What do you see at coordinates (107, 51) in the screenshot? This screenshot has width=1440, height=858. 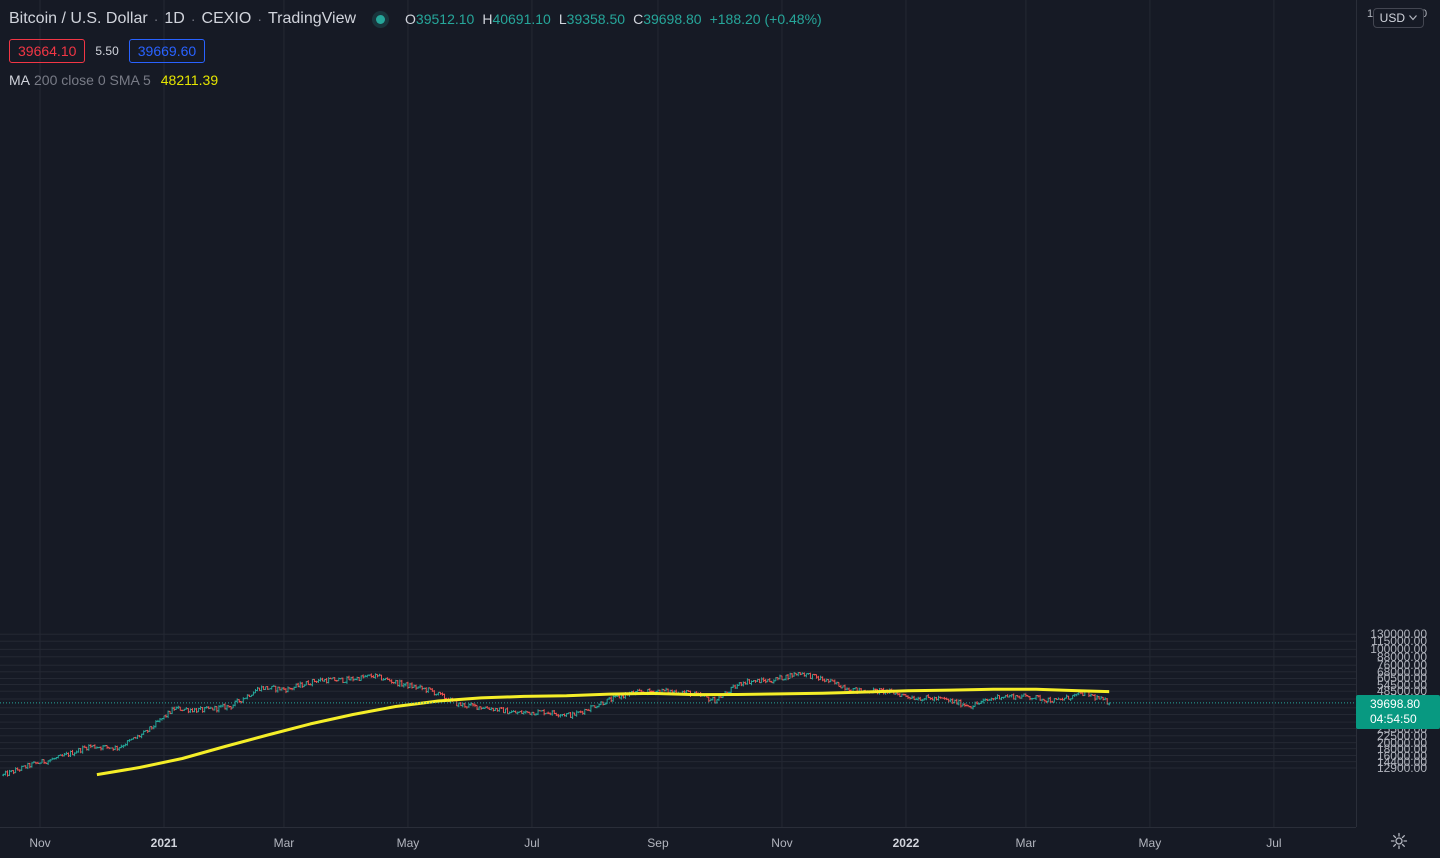 I see `spread-value: 5.50` at bounding box center [107, 51].